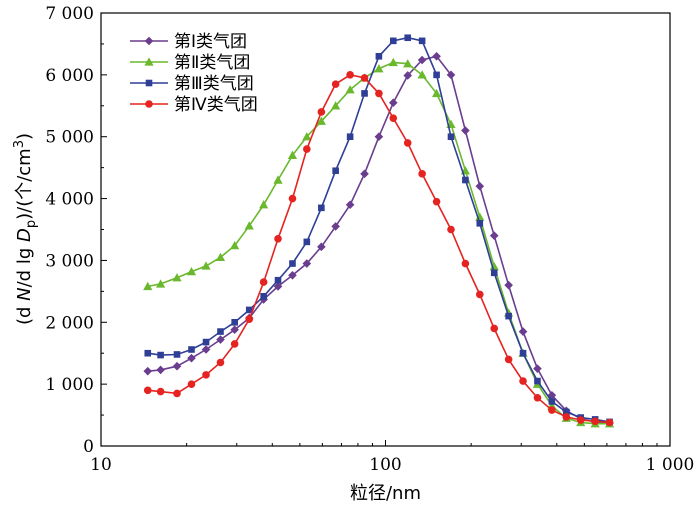 The width and height of the screenshot is (700, 508). What do you see at coordinates (69, 385) in the screenshot?
I see `y-tick-label: 1 000` at bounding box center [69, 385].